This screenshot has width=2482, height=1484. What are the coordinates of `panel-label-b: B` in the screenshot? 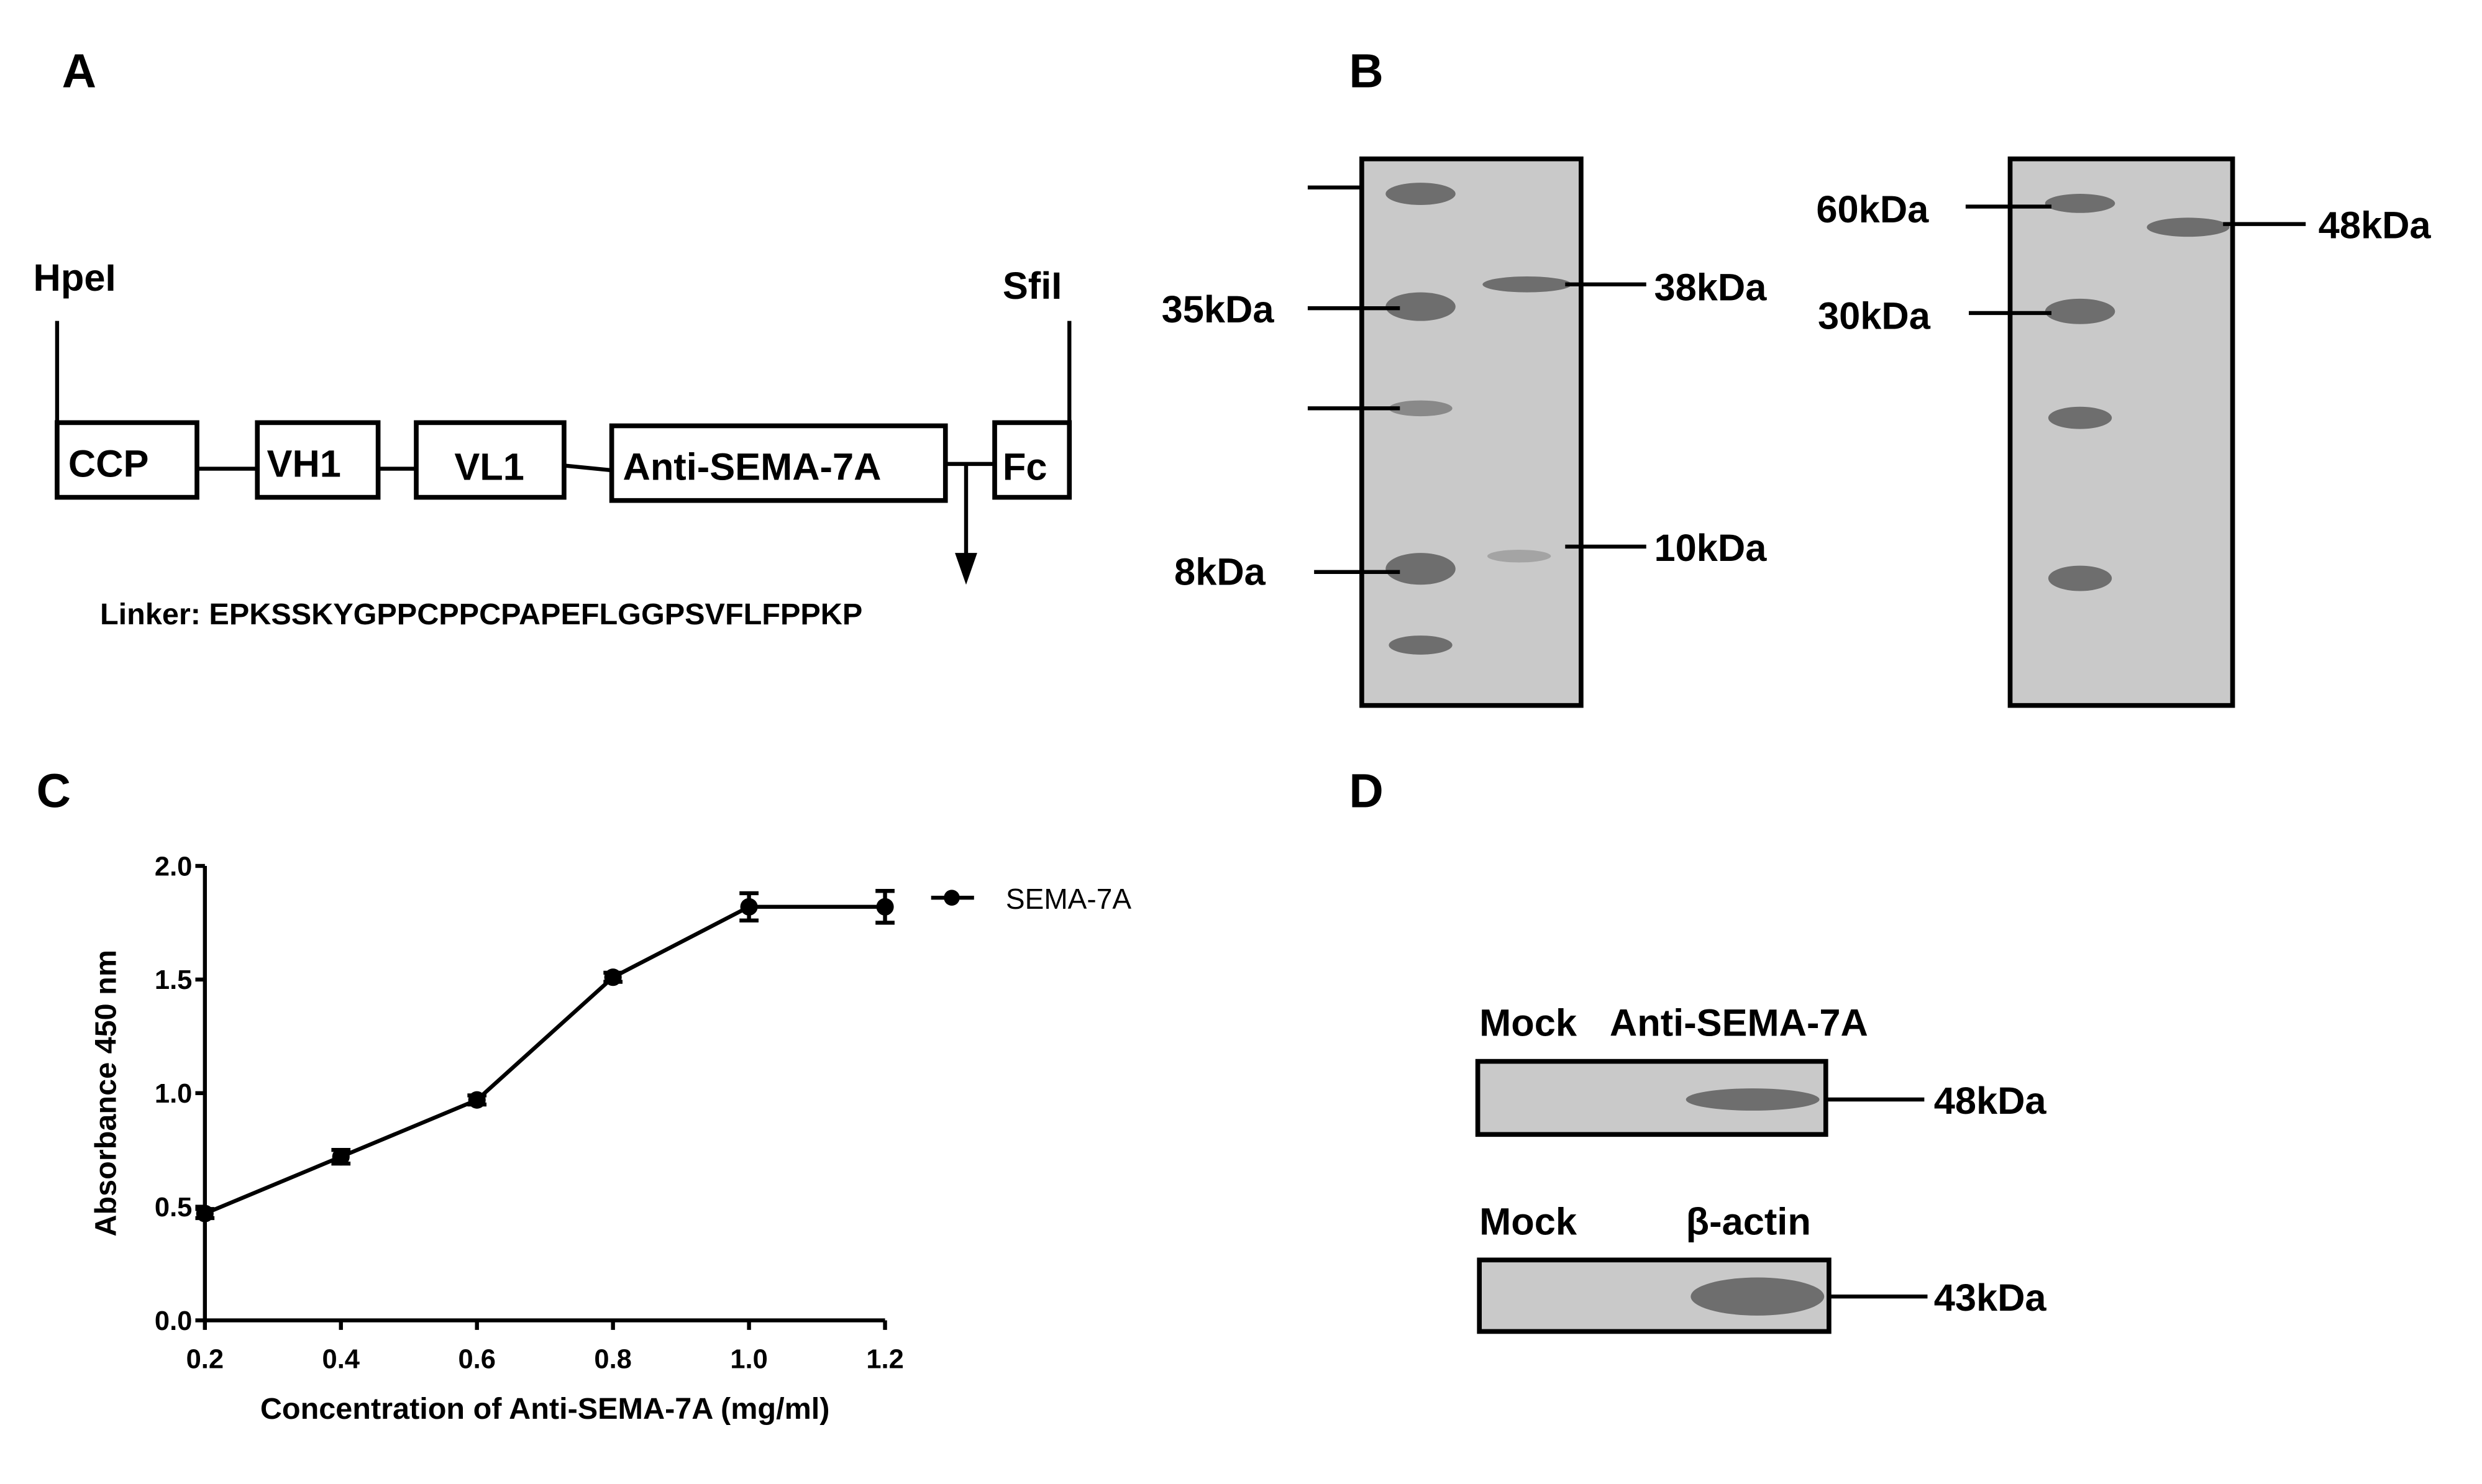 It's located at (1366, 71).